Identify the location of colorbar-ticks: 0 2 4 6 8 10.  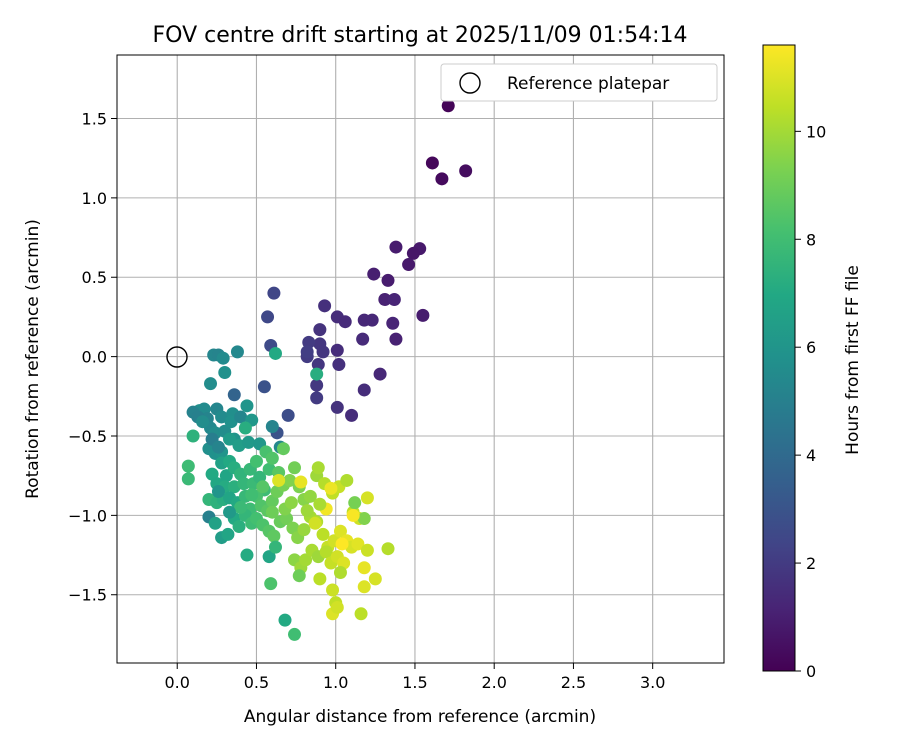
(810, 401).